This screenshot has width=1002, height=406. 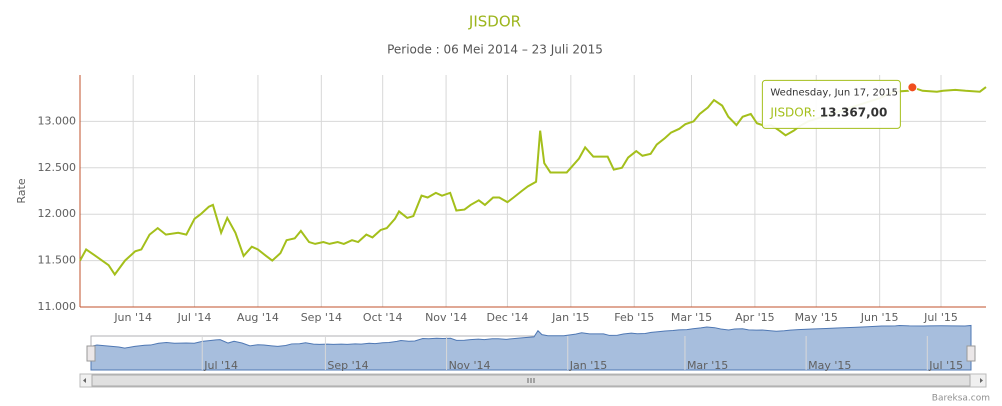 I want to click on navigator-tick-label: Mar '15, so click(x=707, y=365).